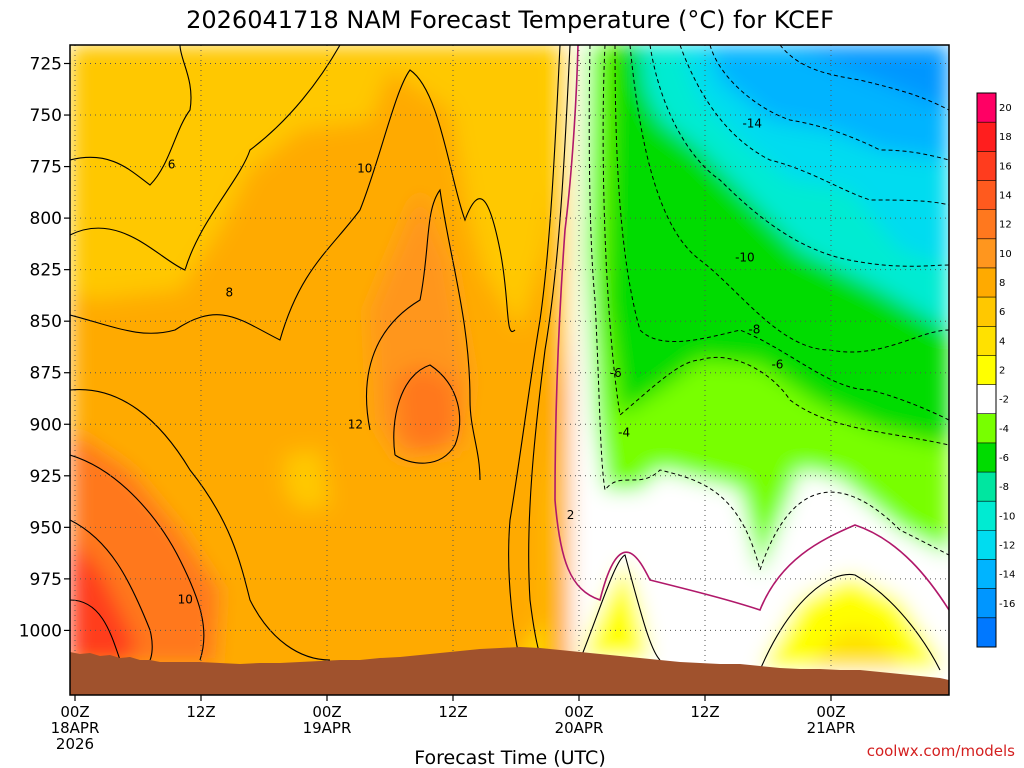 The width and height of the screenshot is (1024, 768). Describe the element at coordinates (1007, 575) in the screenshot. I see `colorbar-tick-label: -14` at that location.